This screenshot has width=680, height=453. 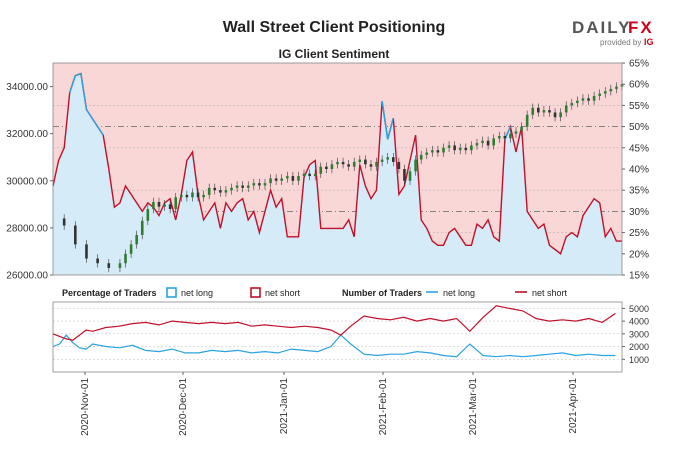 What do you see at coordinates (27, 134) in the screenshot?
I see `price-tick-label: 32000.00` at bounding box center [27, 134].